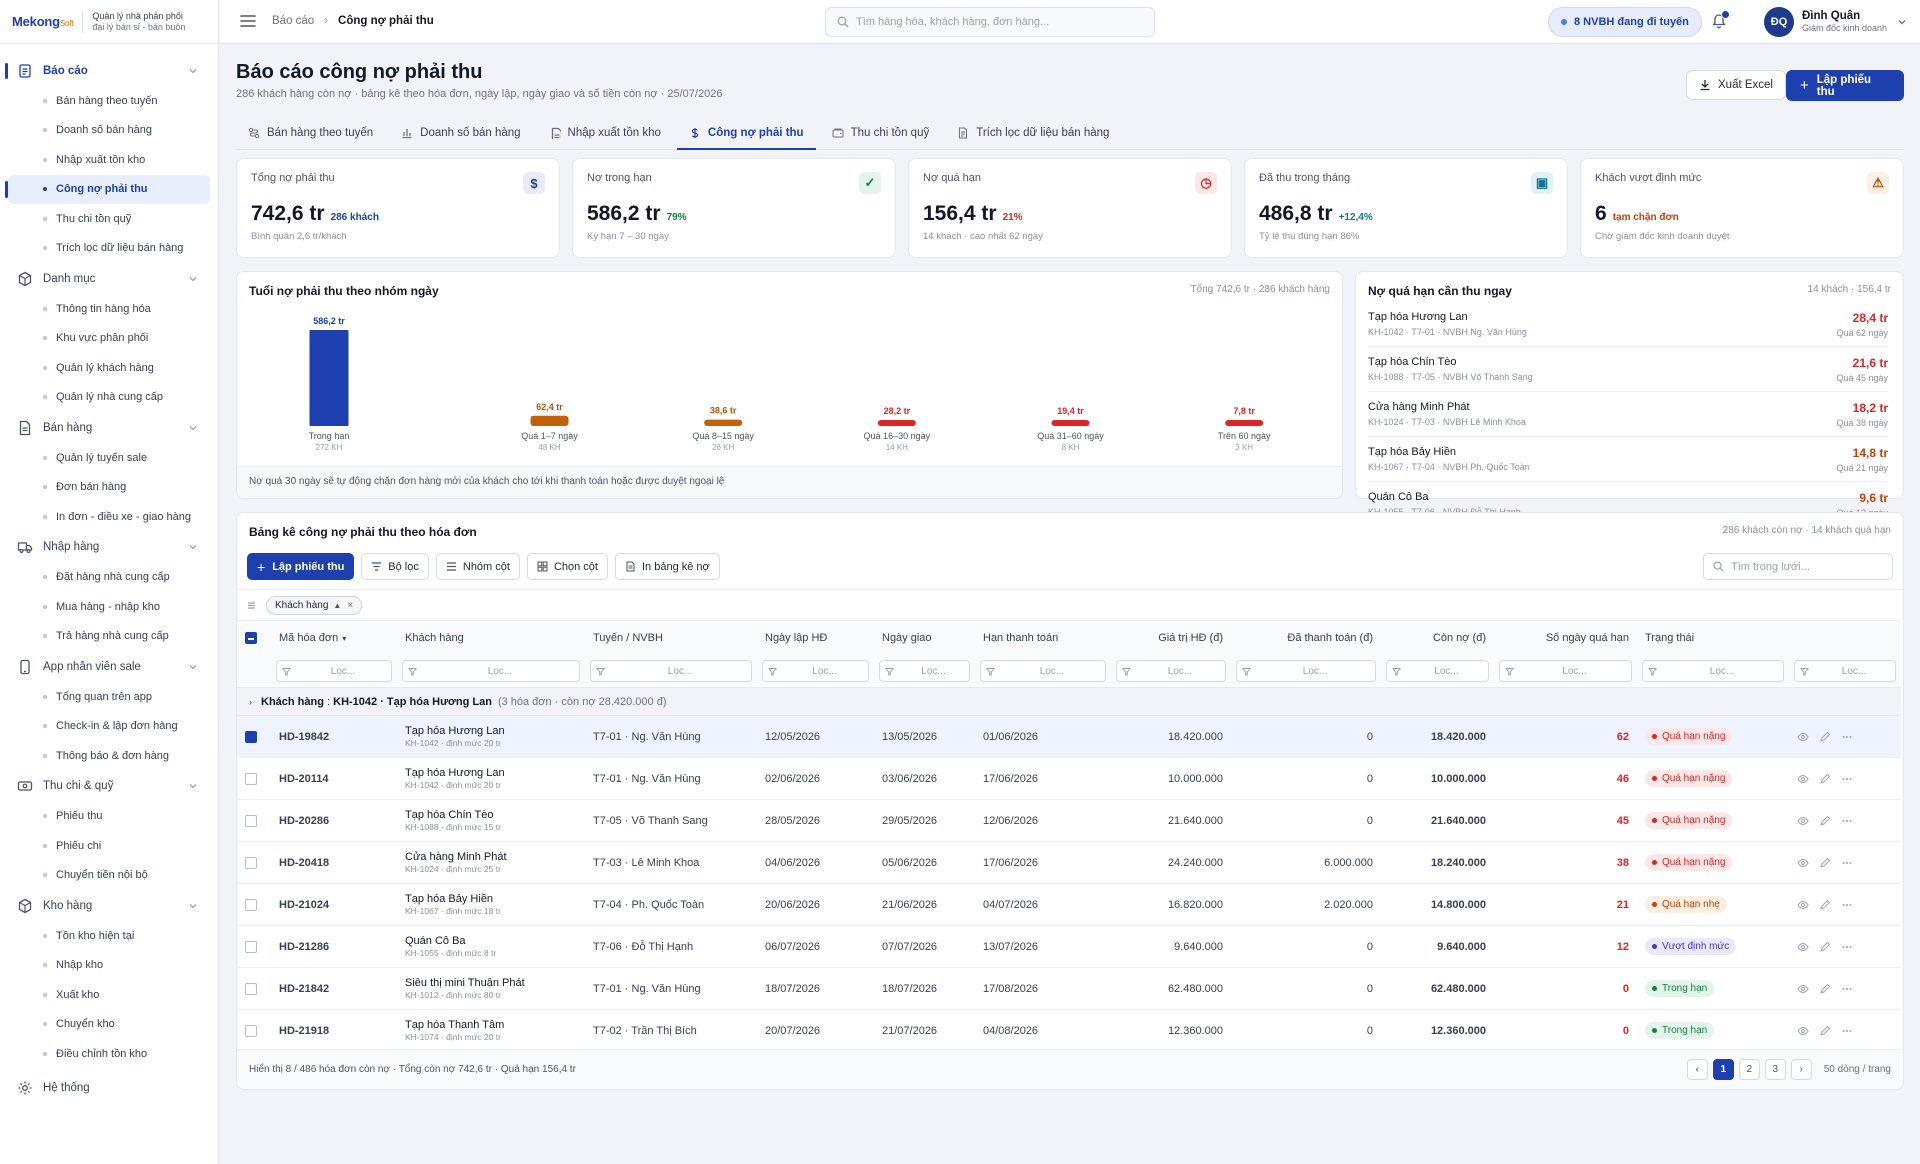 This screenshot has height=1164, width=1920. Describe the element at coordinates (1697, 1069) in the screenshot. I see `prev-page-button: ‹` at that location.